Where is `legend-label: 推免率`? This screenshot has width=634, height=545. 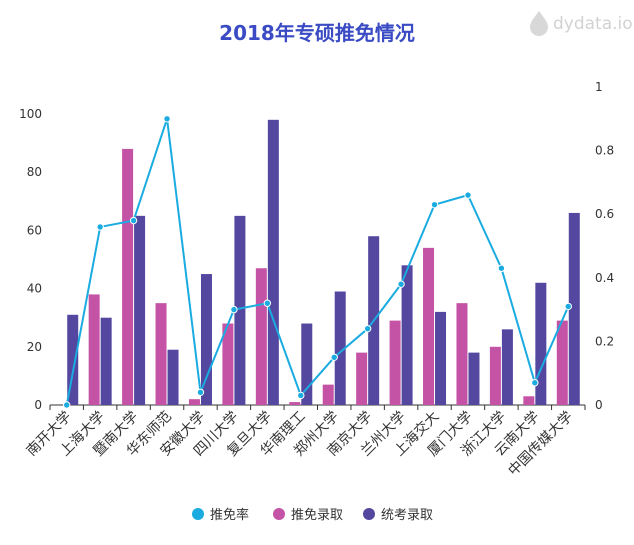
legend-label: 推免率 is located at coordinates (229, 515).